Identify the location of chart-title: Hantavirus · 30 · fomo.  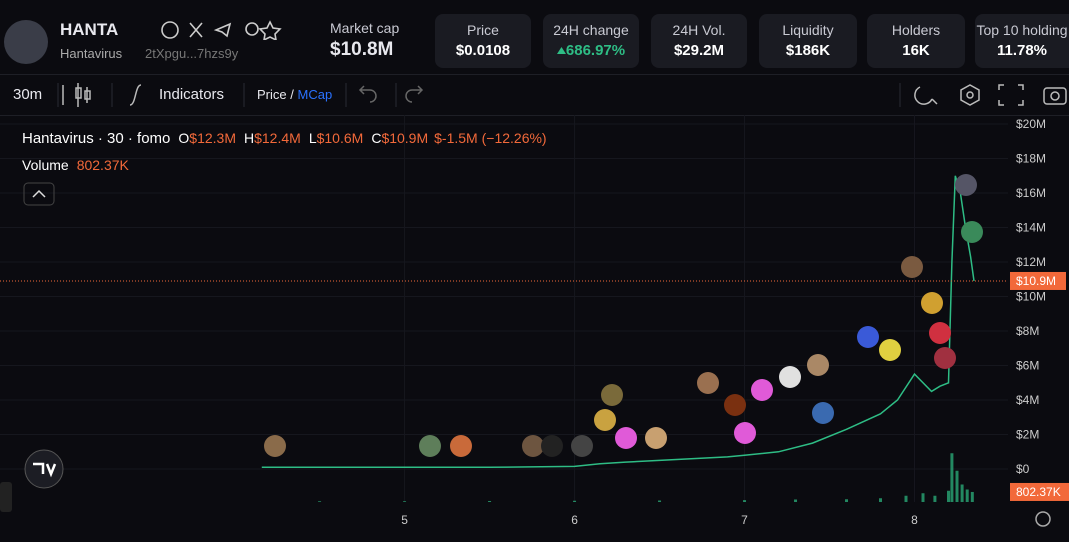
(96, 138).